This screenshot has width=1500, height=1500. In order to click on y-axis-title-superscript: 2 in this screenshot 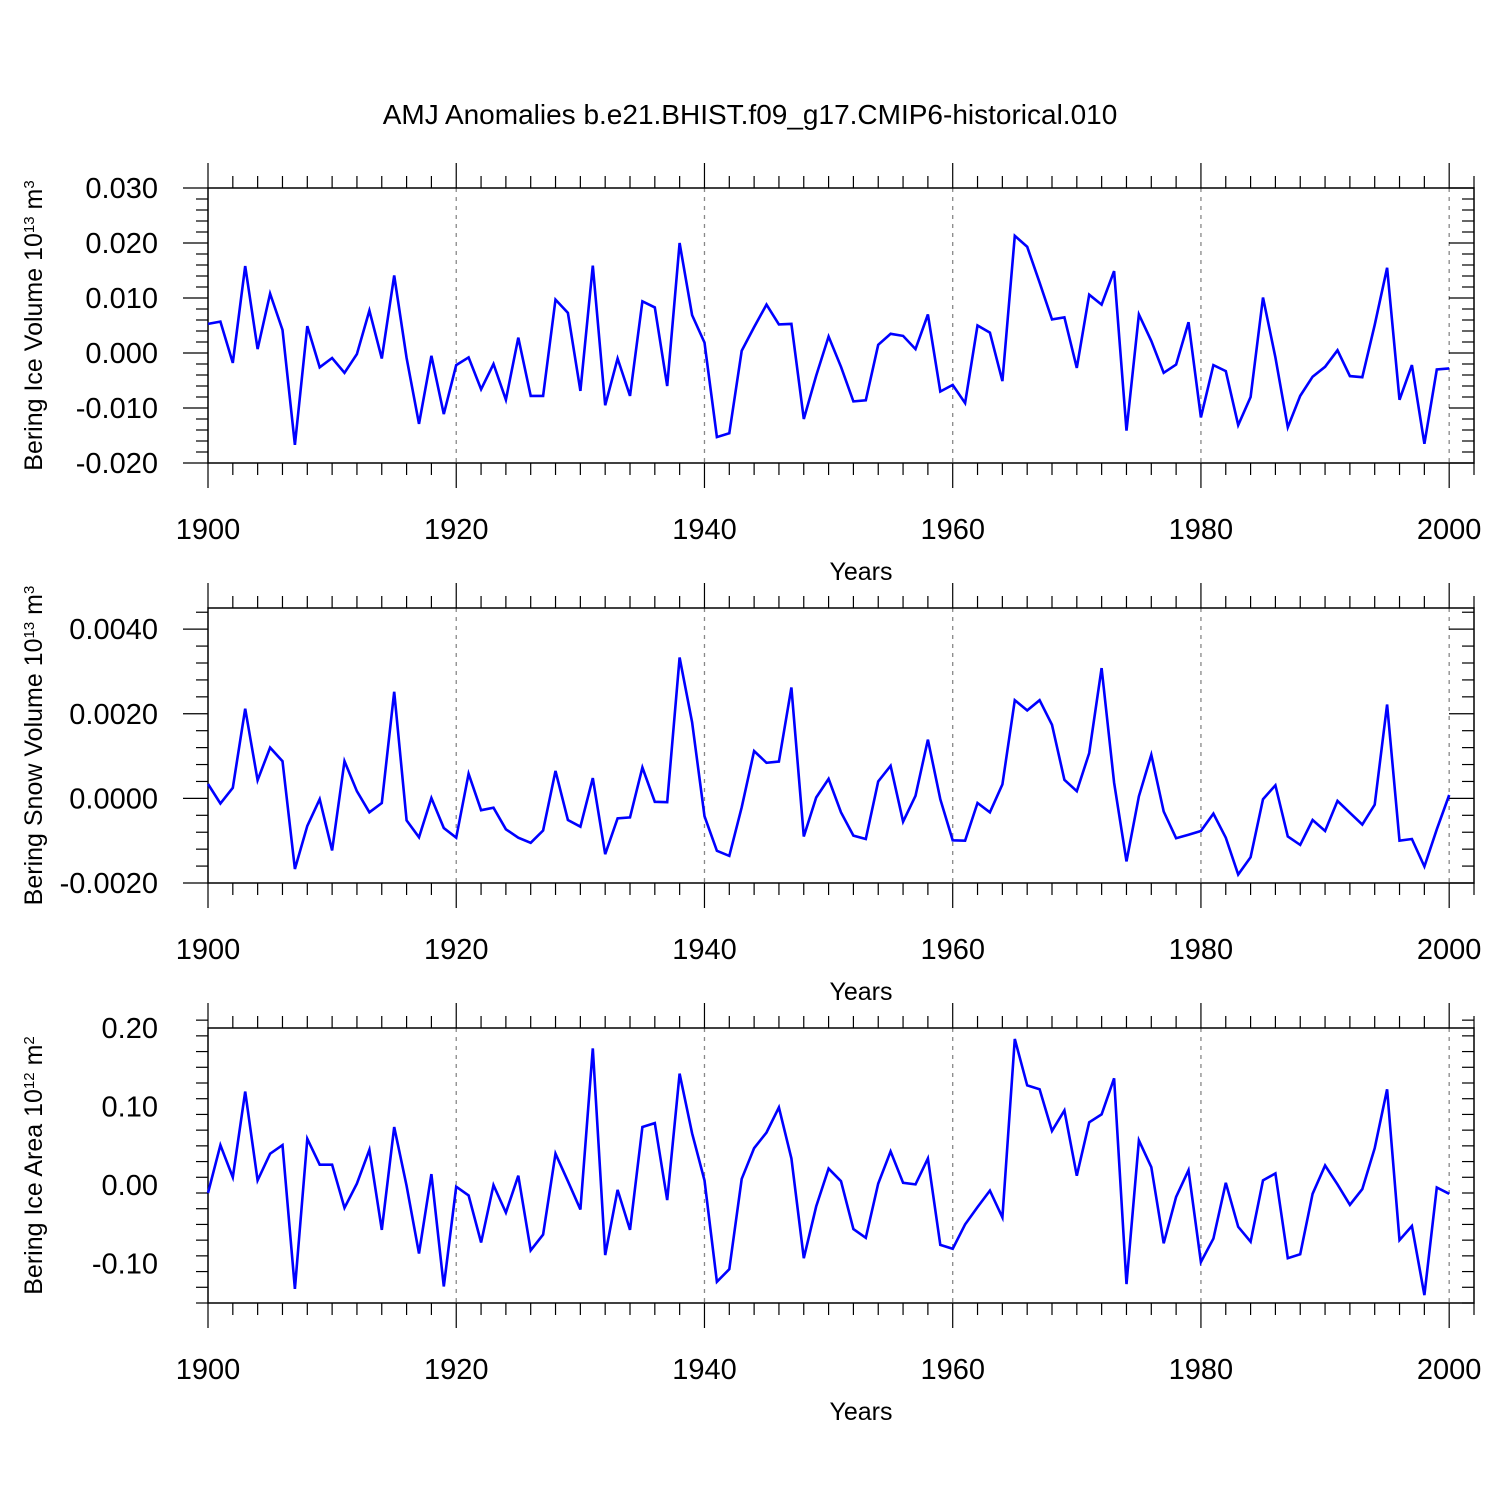, I will do `click(29, 1040)`.